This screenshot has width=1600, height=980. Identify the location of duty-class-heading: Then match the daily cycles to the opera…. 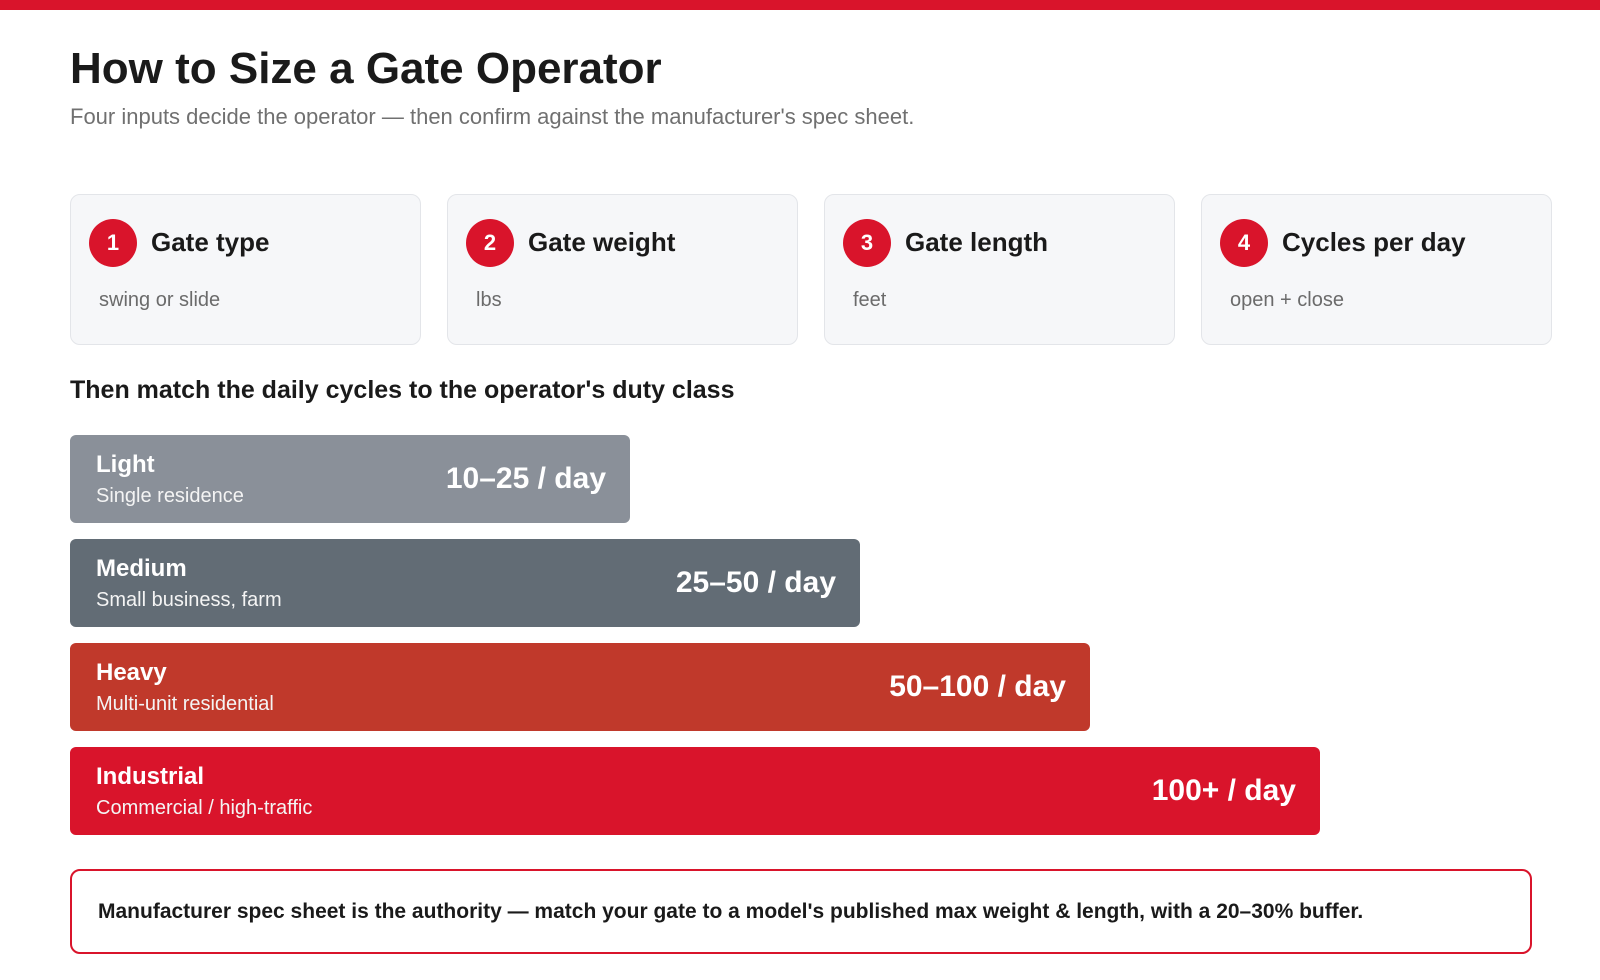
(402, 390).